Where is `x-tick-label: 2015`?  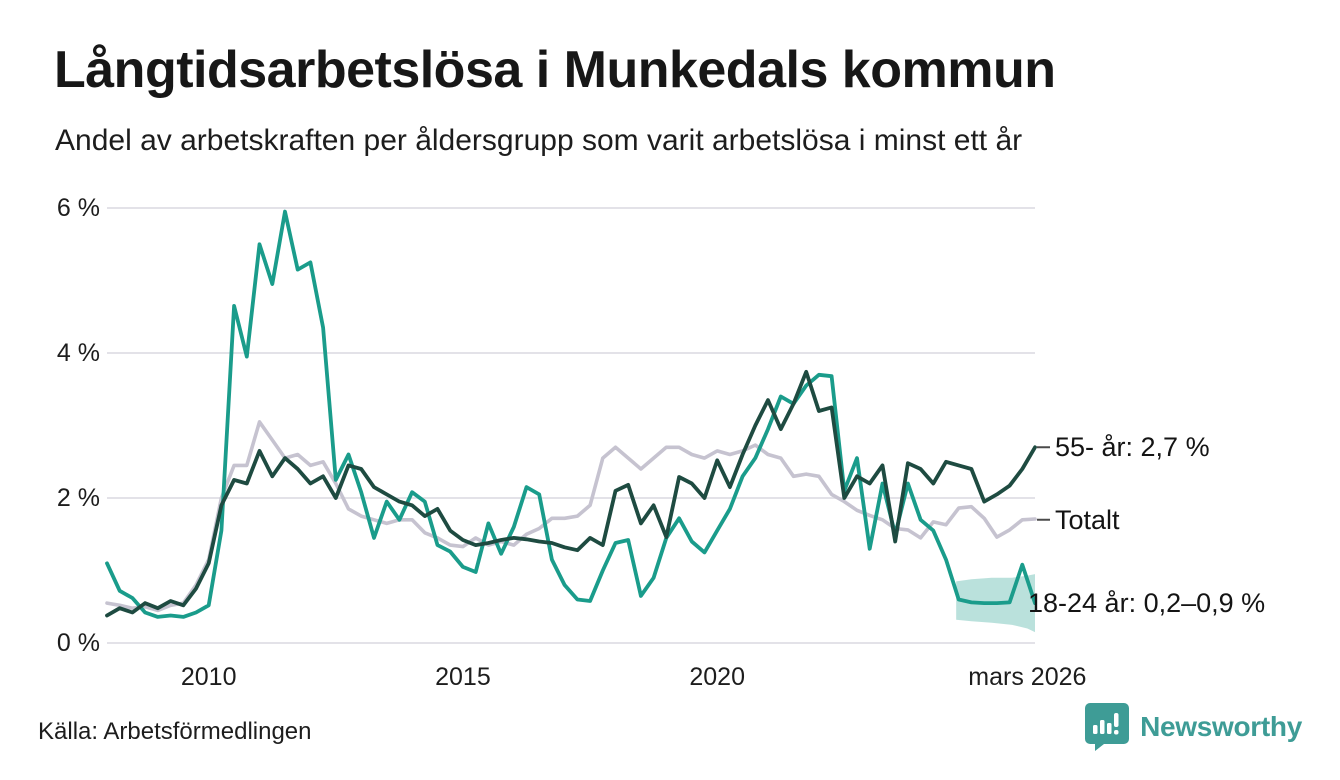
x-tick-label: 2015 is located at coordinates (463, 677).